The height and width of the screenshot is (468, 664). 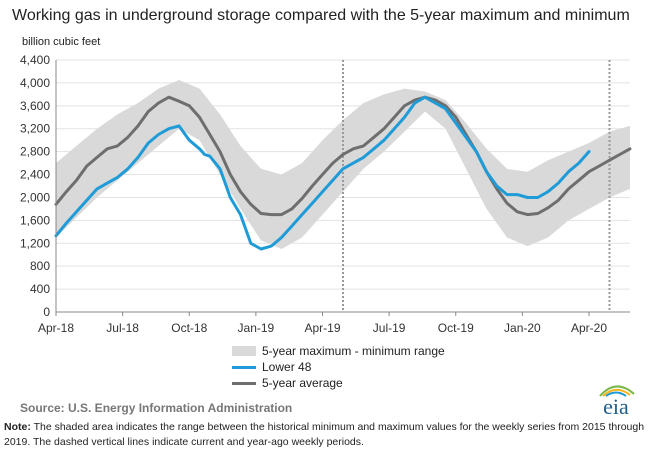 What do you see at coordinates (244, 367) in the screenshot?
I see `legend-swatch-lower48` at bounding box center [244, 367].